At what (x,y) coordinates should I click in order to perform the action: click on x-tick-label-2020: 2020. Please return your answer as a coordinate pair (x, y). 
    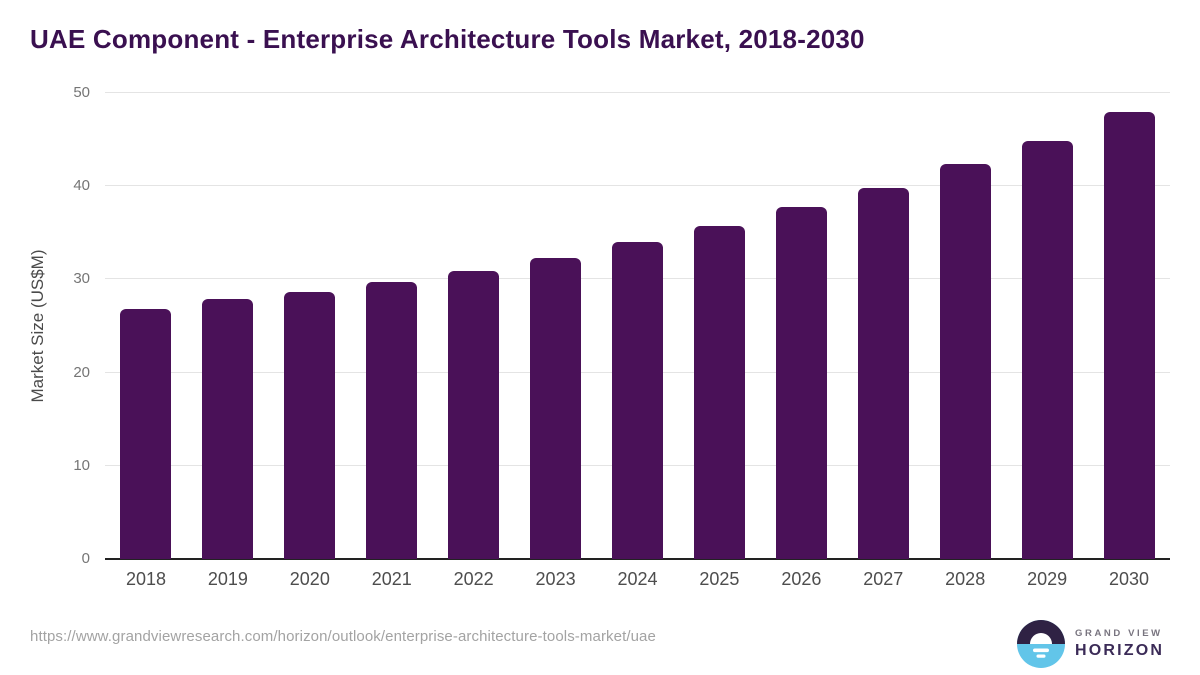
    Looking at the image, I should click on (309, 579).